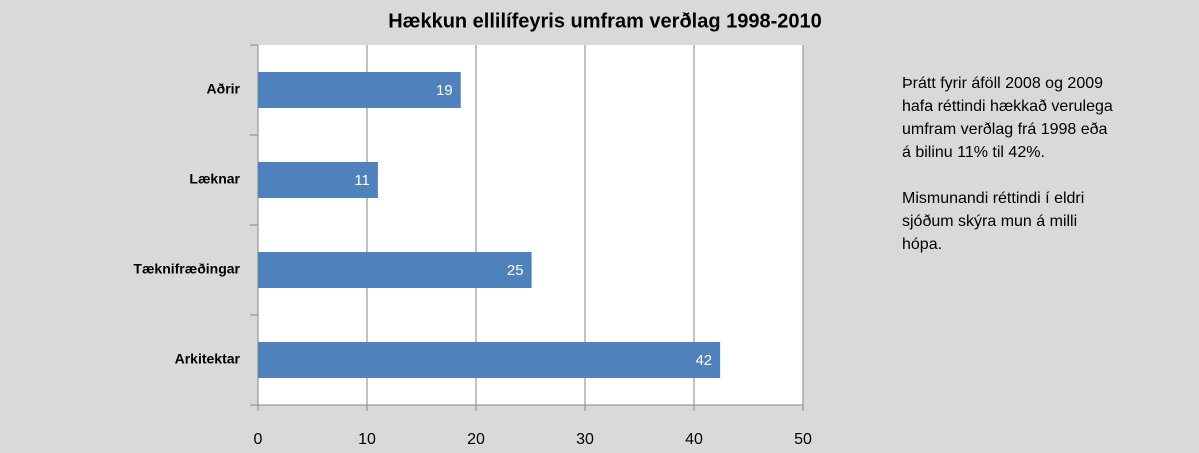 The height and width of the screenshot is (453, 1199). I want to click on x-tick-label: 50, so click(803, 439).